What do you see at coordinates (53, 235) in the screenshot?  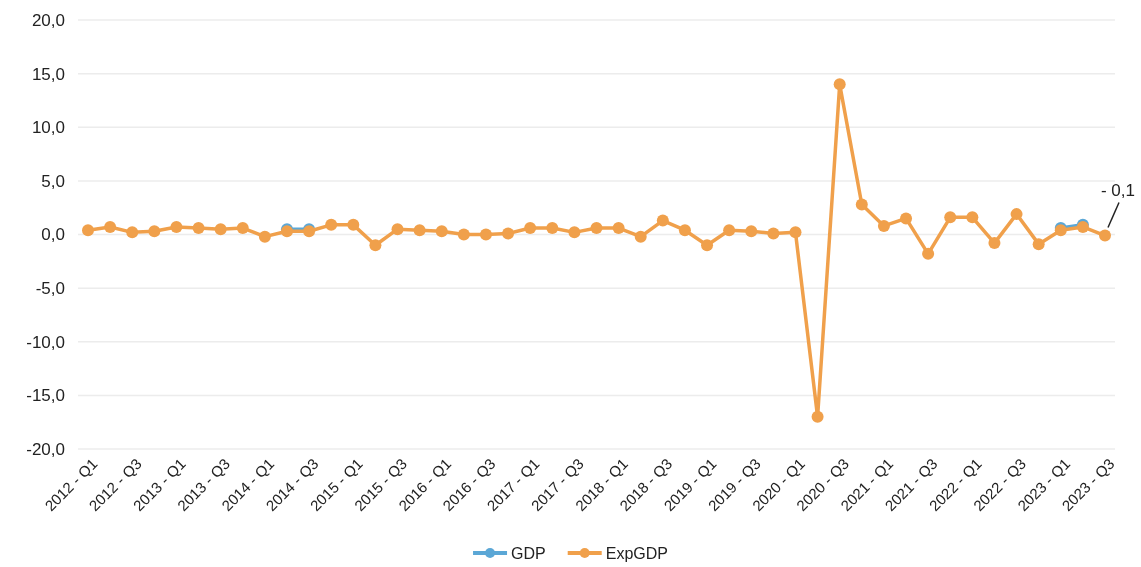 I see `y-tick-label: 0,0` at bounding box center [53, 235].